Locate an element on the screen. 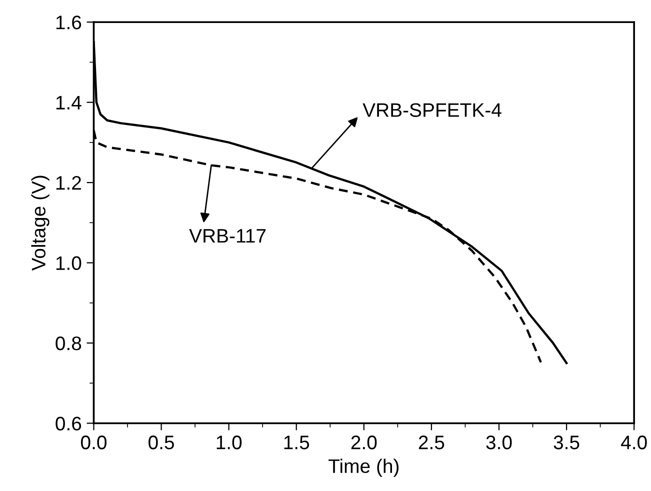  y-tick-label: 0.6 is located at coordinates (69, 423).